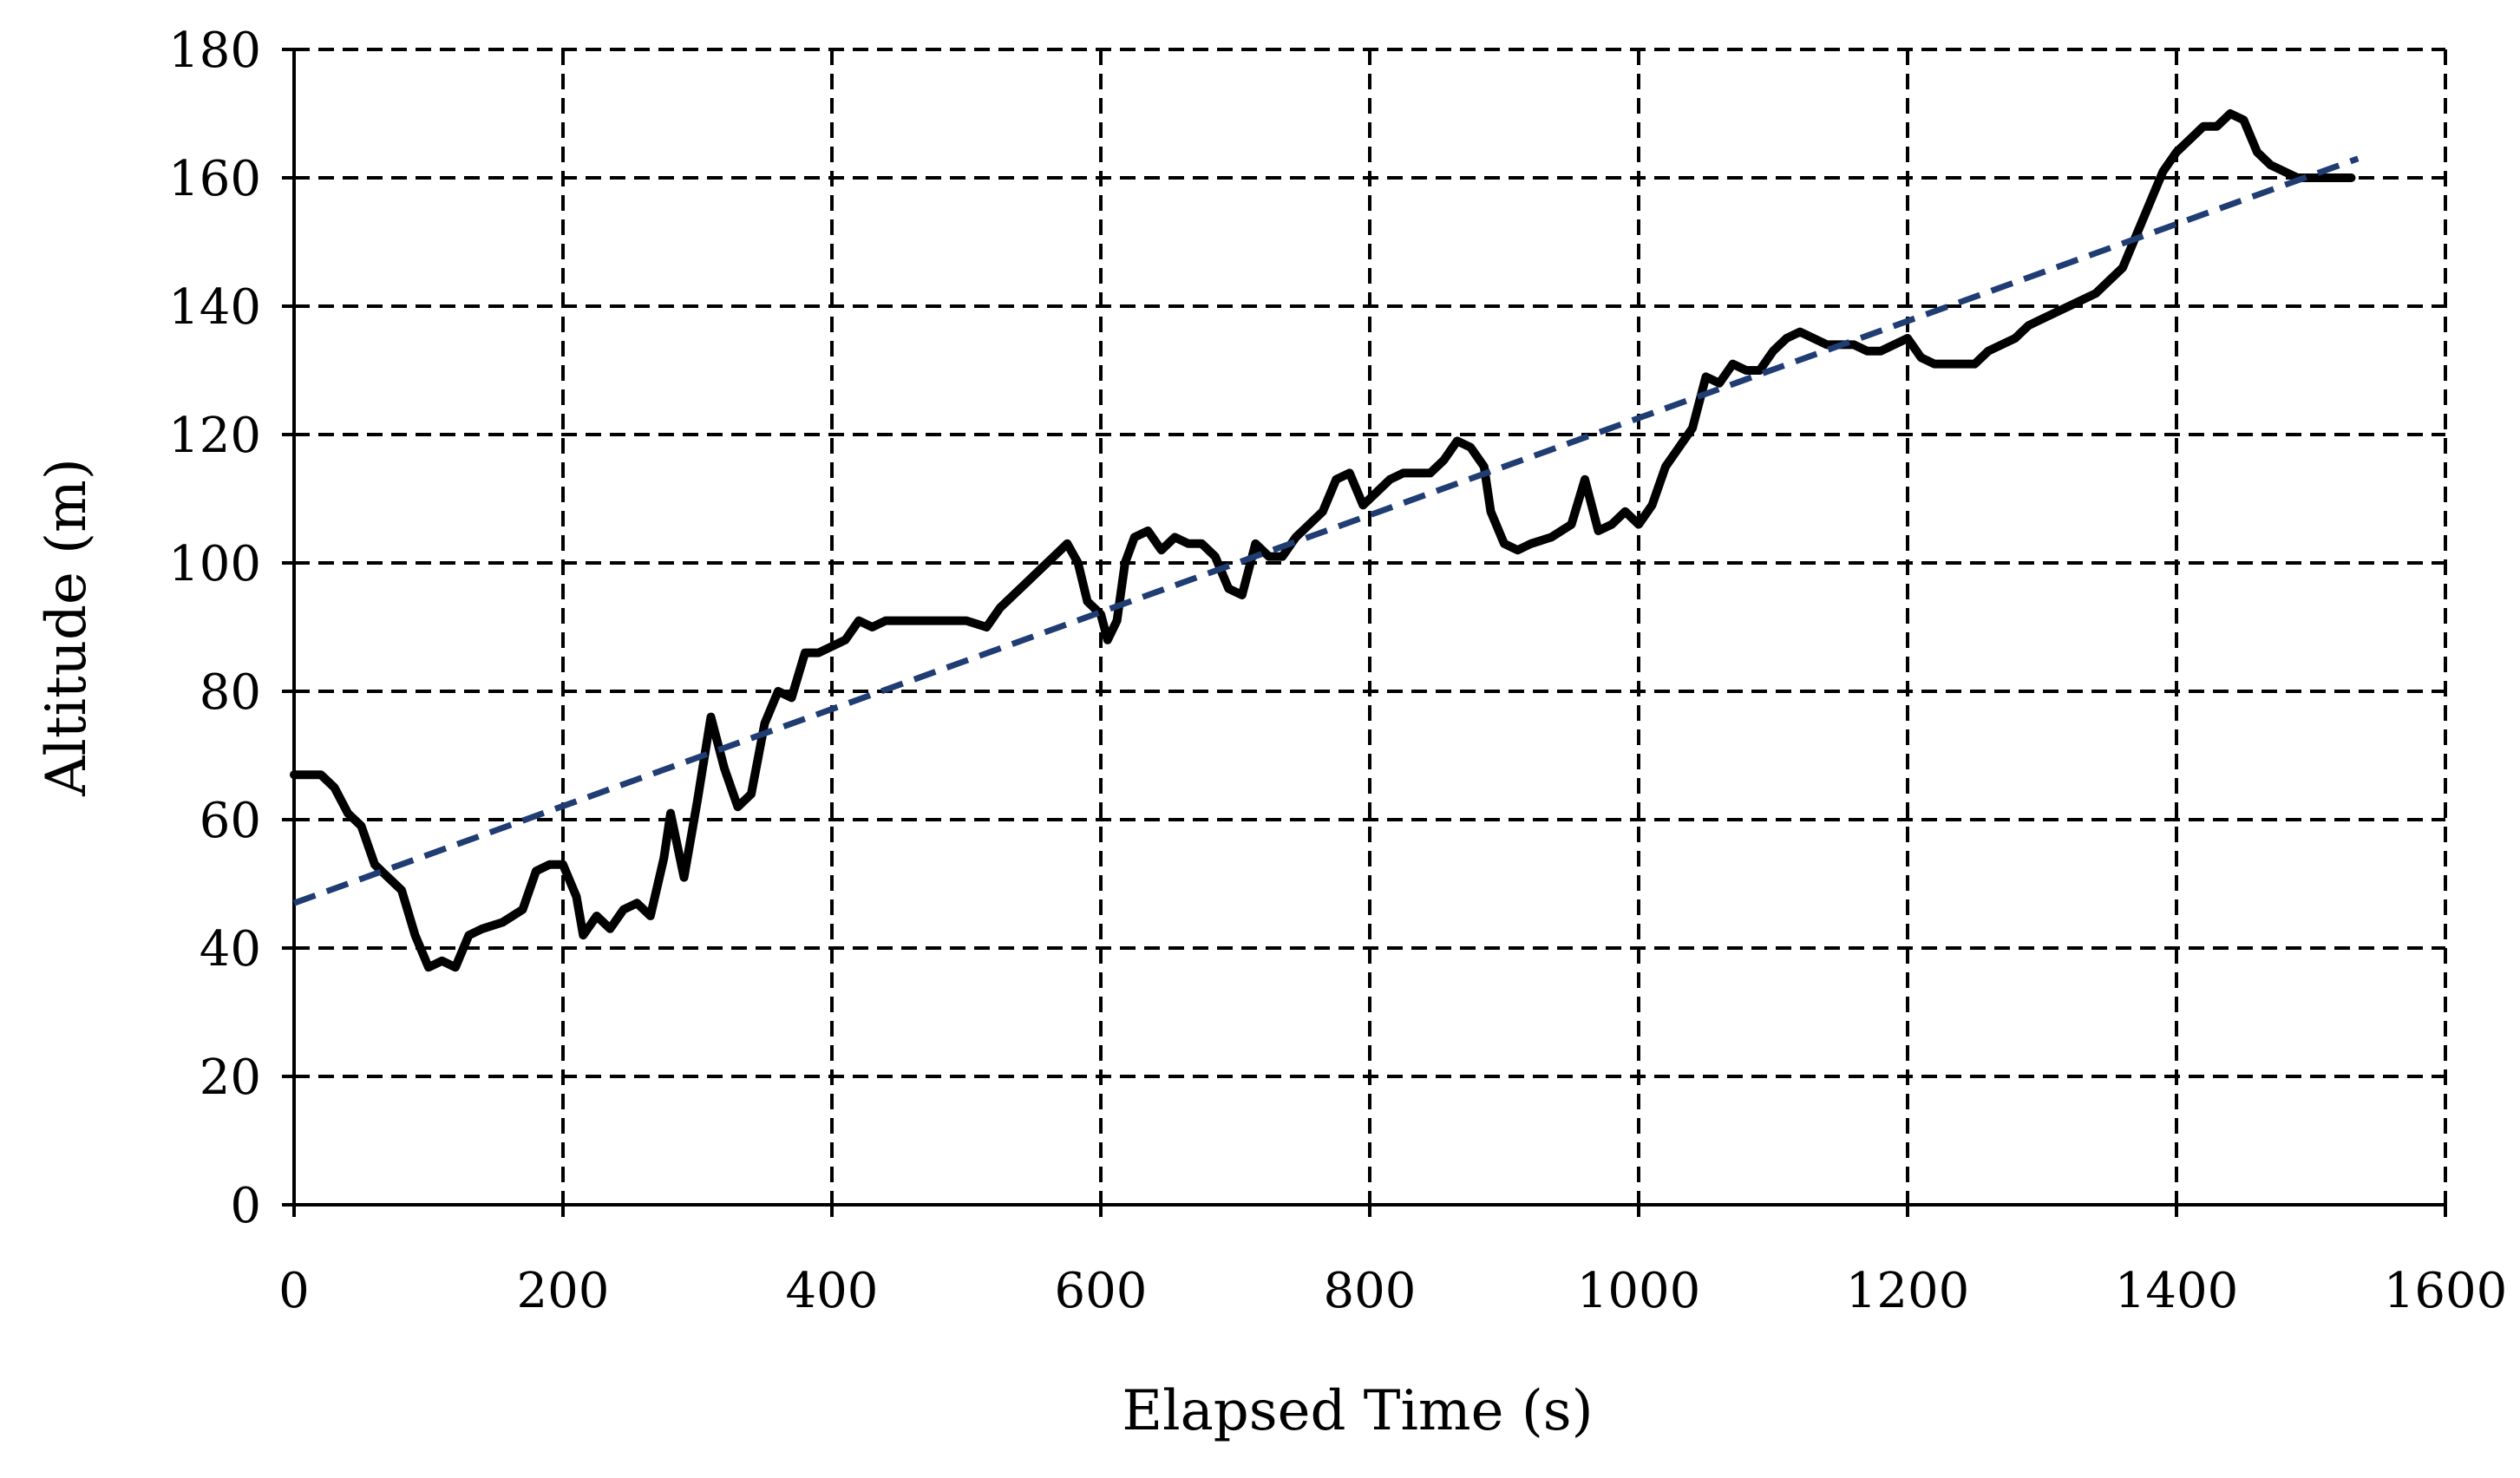  I want to click on y-tick-label-140: 140, so click(214, 308).